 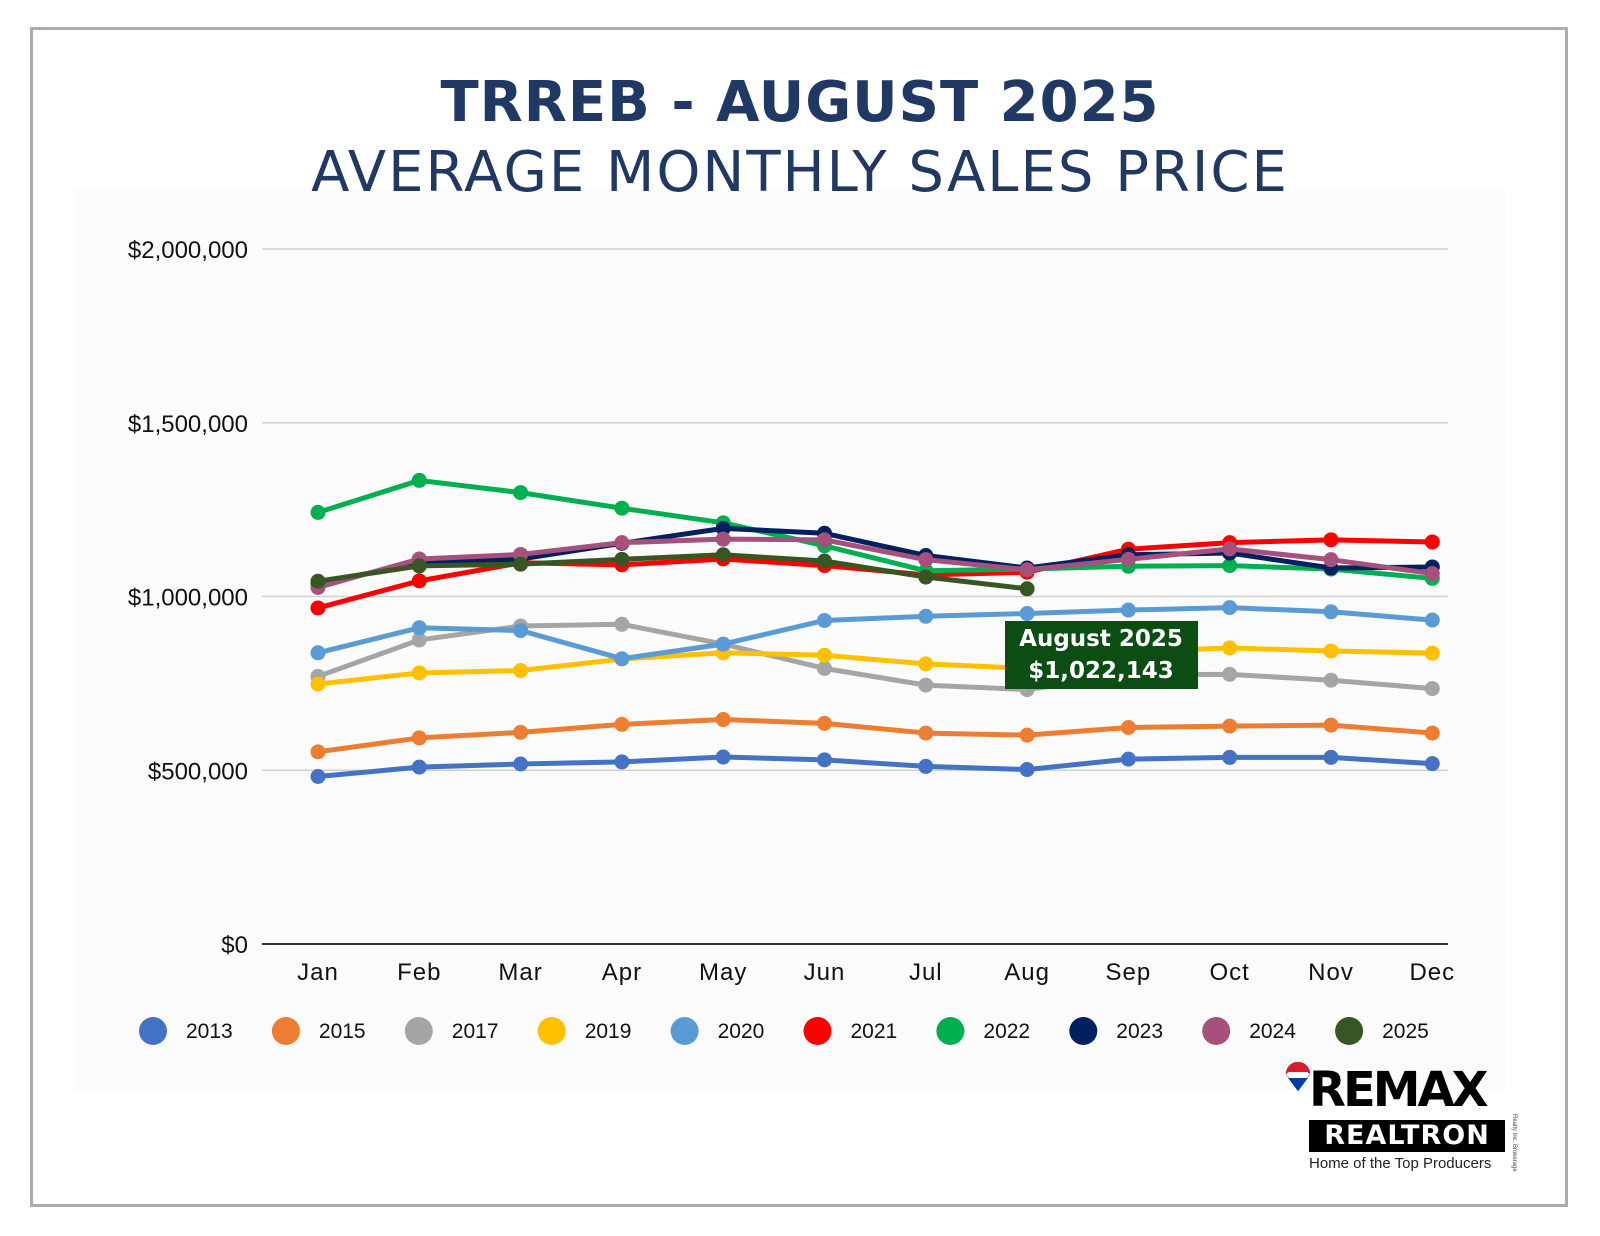 I want to click on y-tick-label: $500,000, so click(x=198, y=771).